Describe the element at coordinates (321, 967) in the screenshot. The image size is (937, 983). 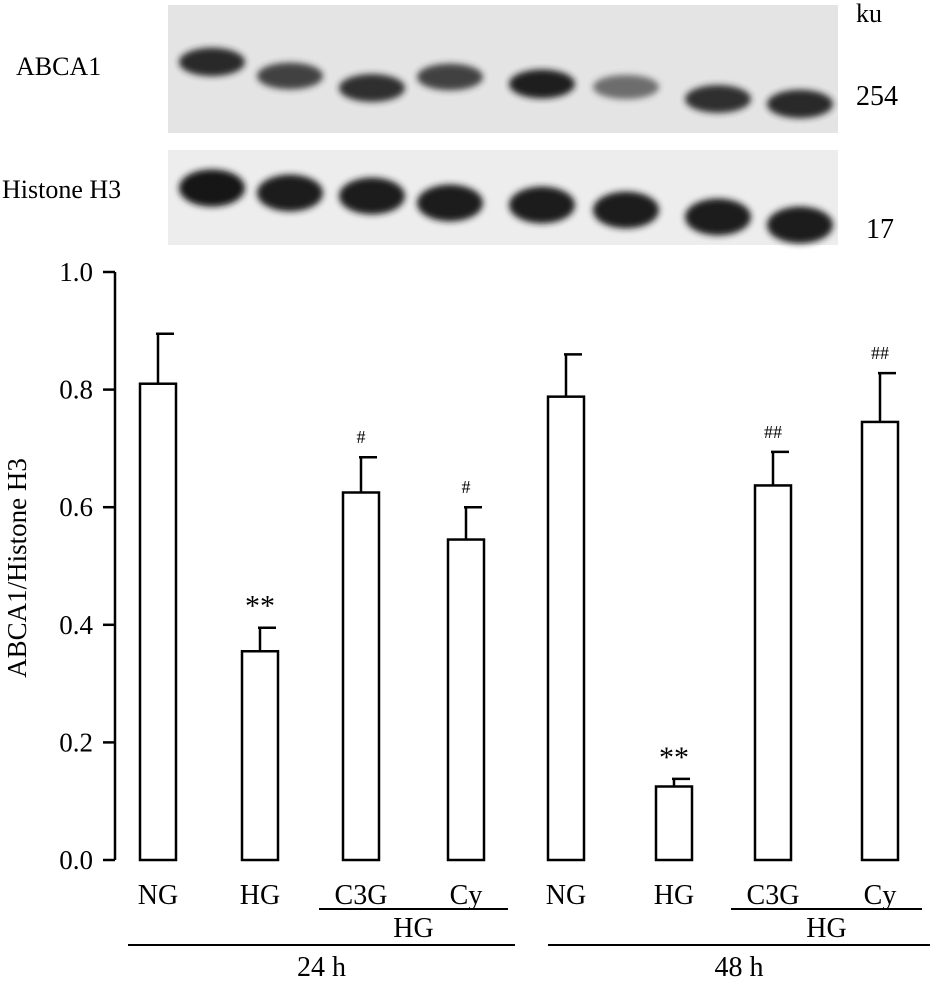
I see `group-label: 24 h` at that location.